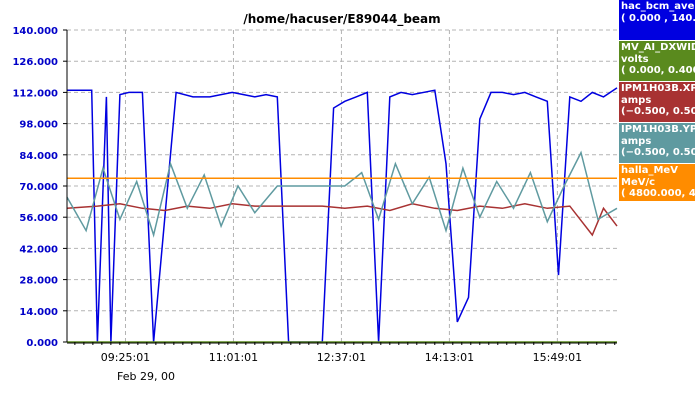 The width and height of the screenshot is (695, 411). Describe the element at coordinates (341, 19) in the screenshot. I see `chart-title: /home/hacuser/E89044_beam` at that location.